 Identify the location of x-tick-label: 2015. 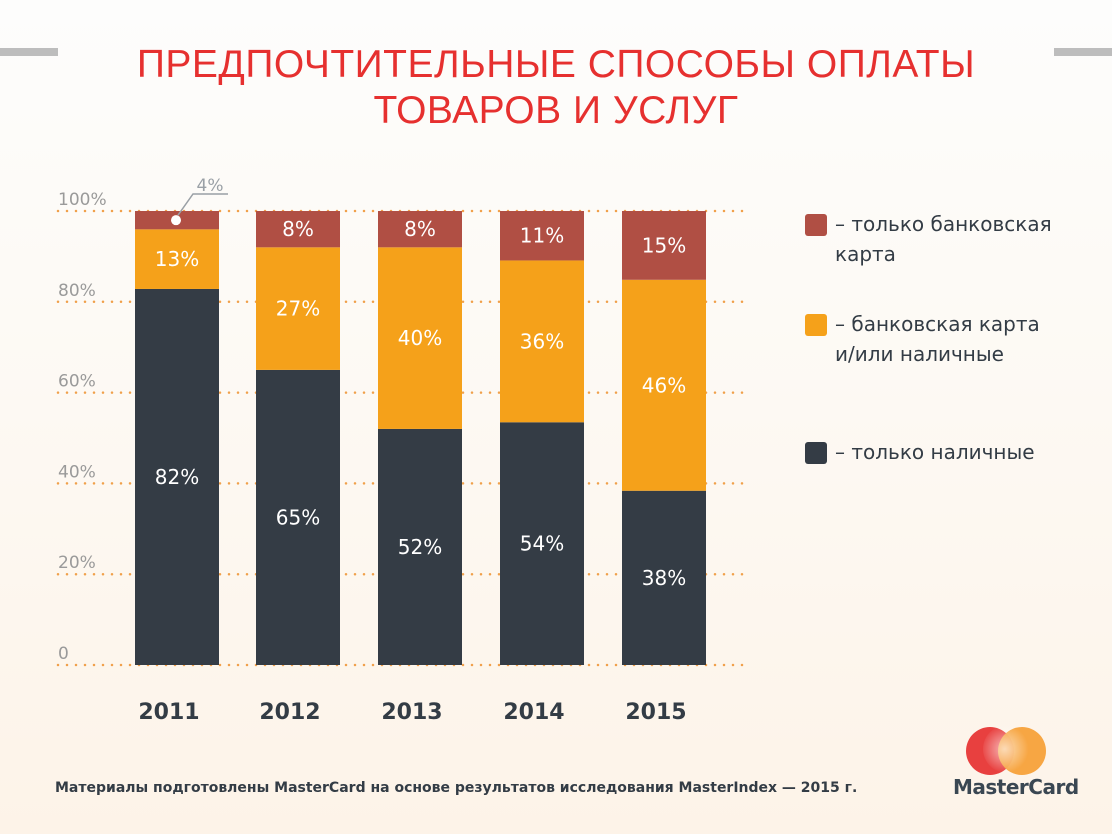
(655, 712).